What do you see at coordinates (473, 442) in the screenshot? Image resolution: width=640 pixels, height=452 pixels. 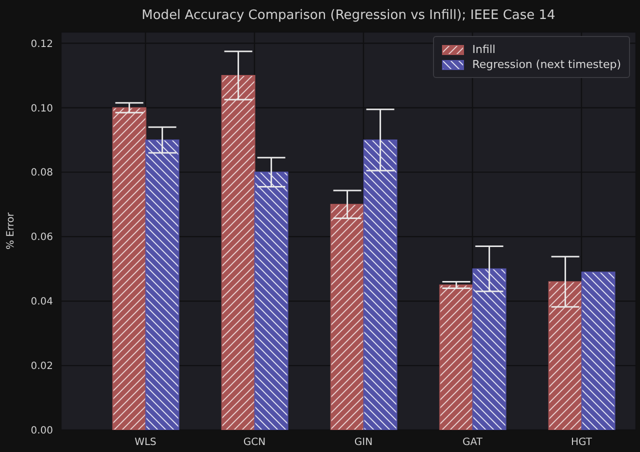 I see `x-tick-label: GAT` at bounding box center [473, 442].